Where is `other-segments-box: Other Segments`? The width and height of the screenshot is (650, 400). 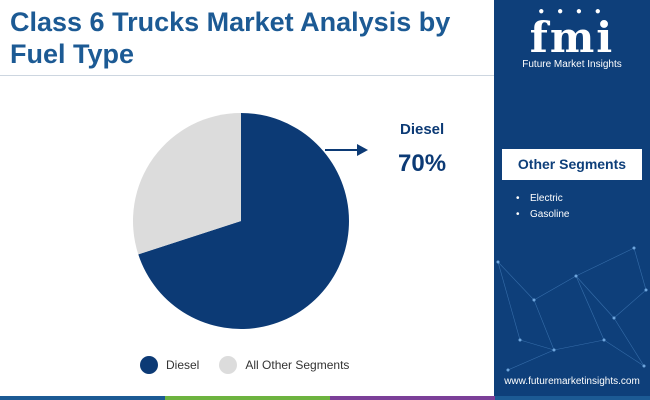
other-segments-box: Other Segments is located at coordinates (572, 164).